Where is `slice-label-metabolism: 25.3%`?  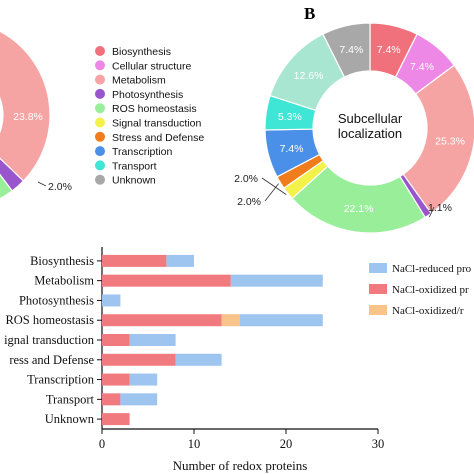
slice-label-metabolism: 25.3% is located at coordinates (450, 141).